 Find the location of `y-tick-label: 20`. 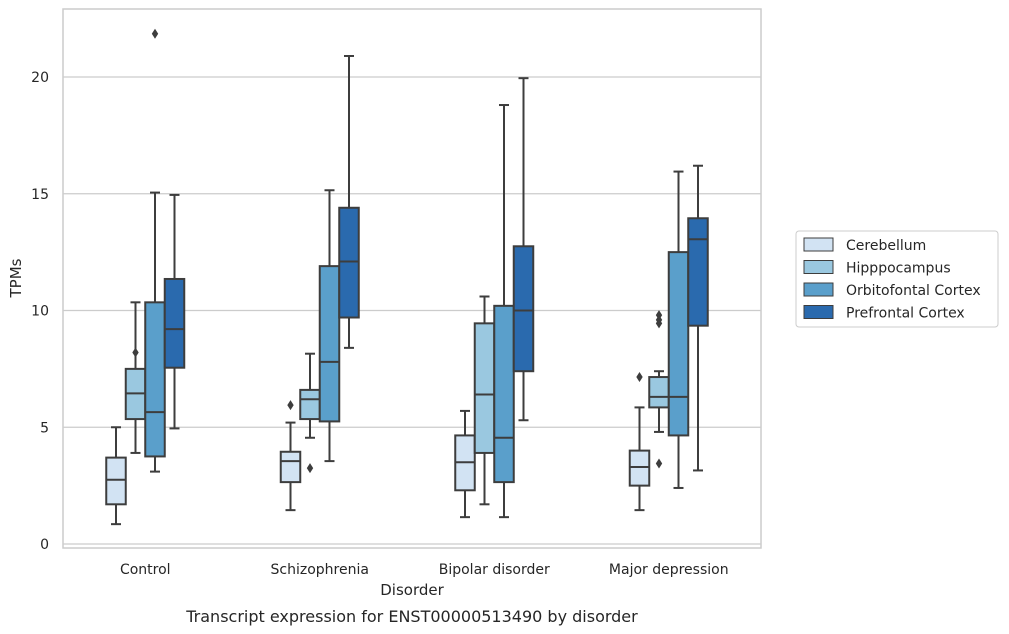

y-tick-label: 20 is located at coordinates (40, 78).